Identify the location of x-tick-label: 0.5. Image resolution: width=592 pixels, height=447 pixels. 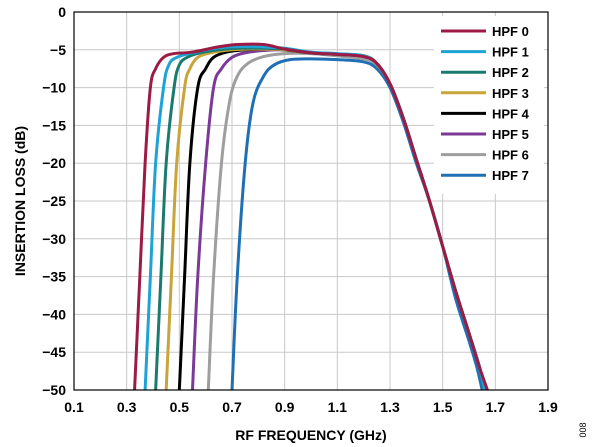
(180, 407).